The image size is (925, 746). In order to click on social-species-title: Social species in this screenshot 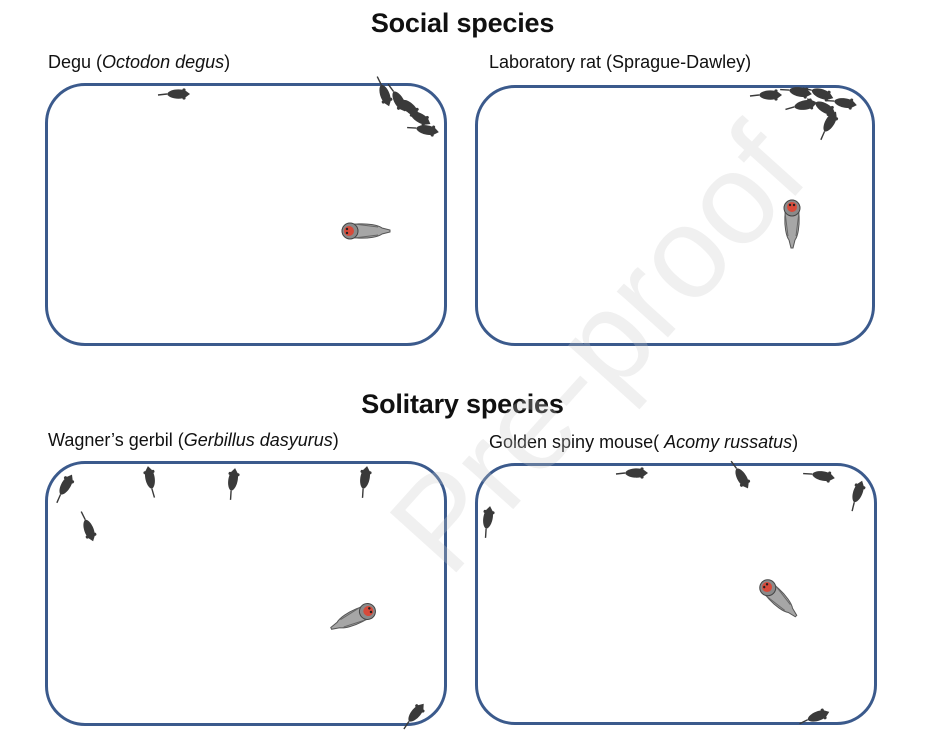, I will do `click(462, 23)`.